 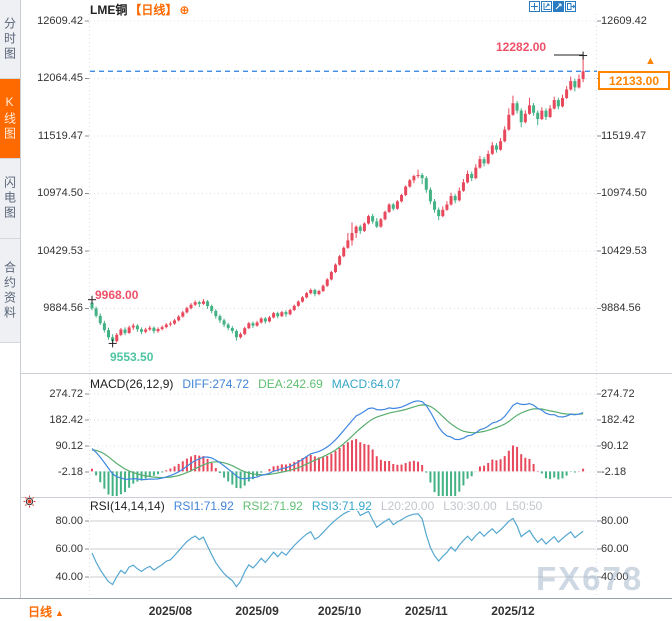 I want to click on sun-icon, so click(x=29, y=501).